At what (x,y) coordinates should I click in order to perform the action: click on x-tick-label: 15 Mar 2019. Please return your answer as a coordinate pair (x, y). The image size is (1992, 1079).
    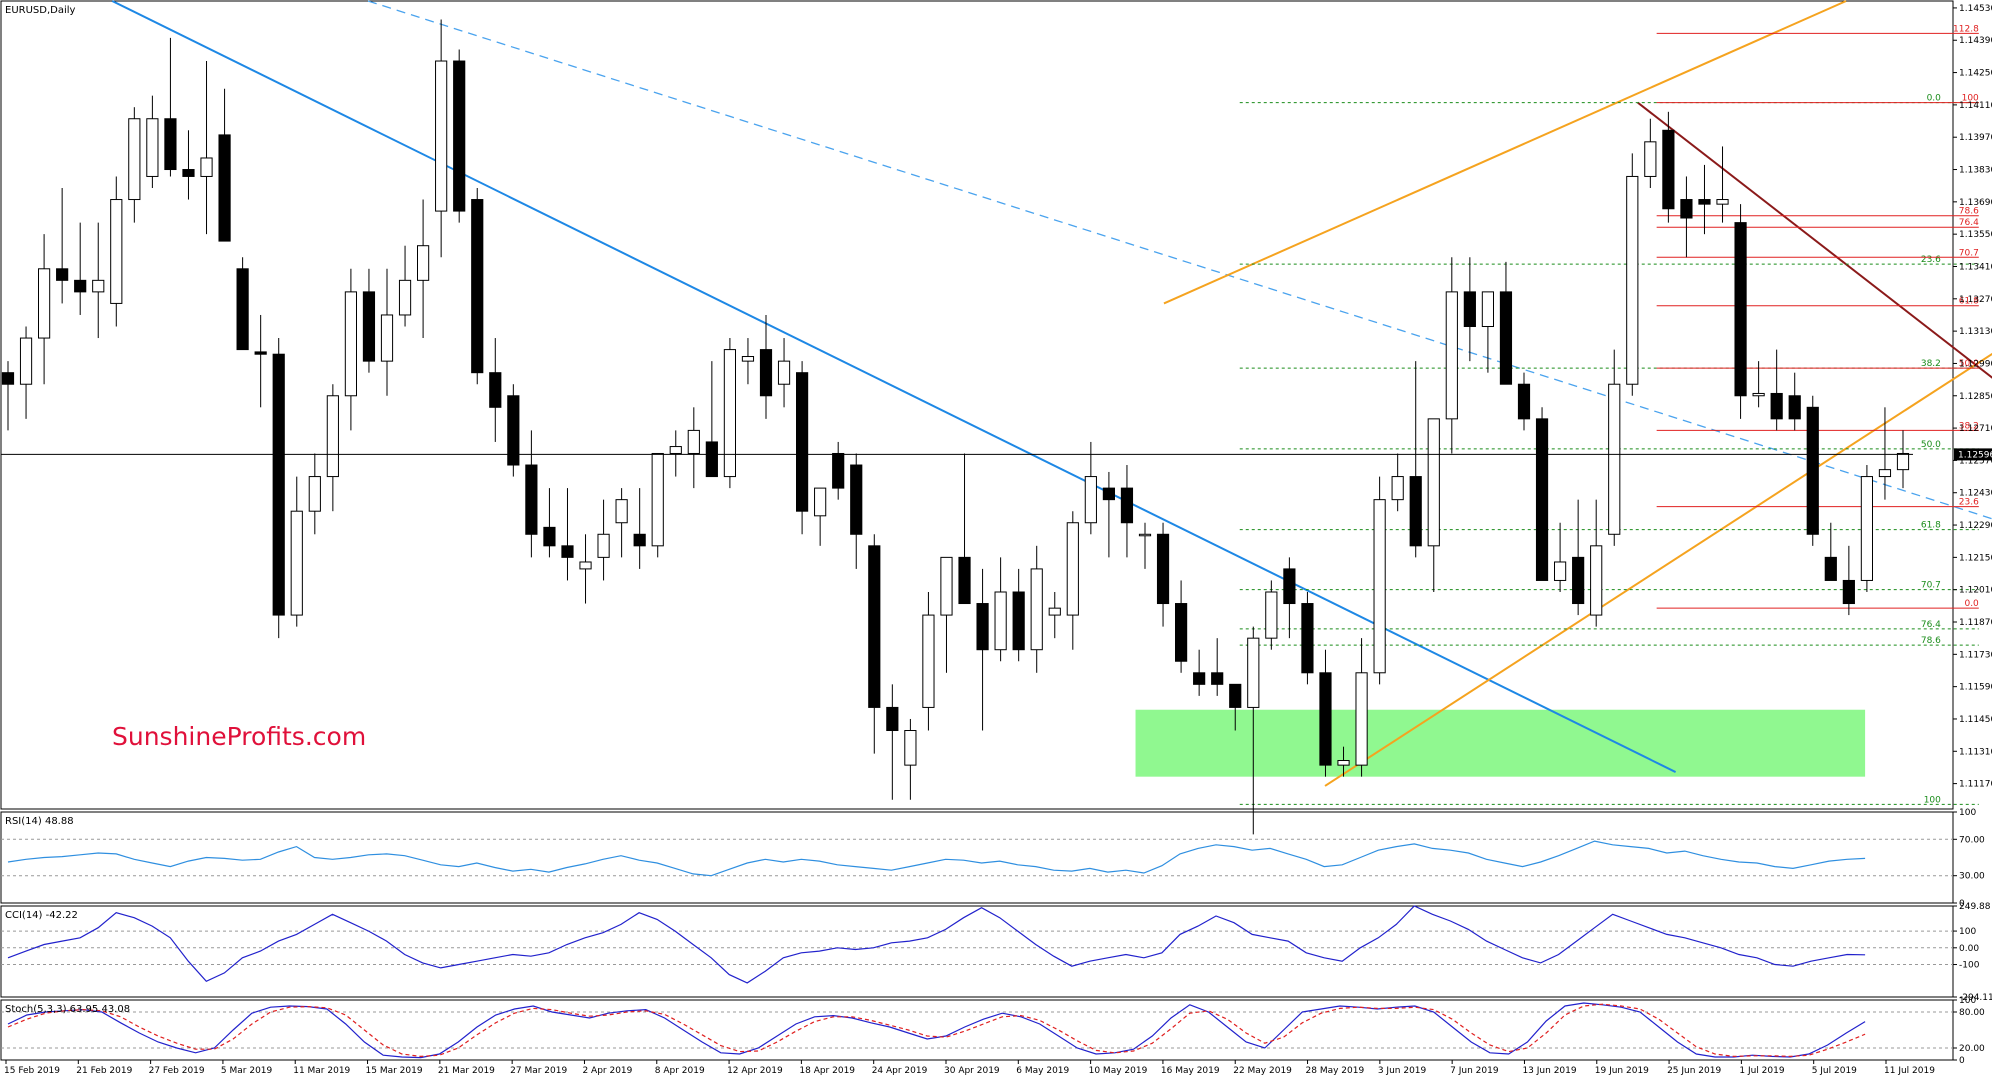
    Looking at the image, I should click on (394, 1071).